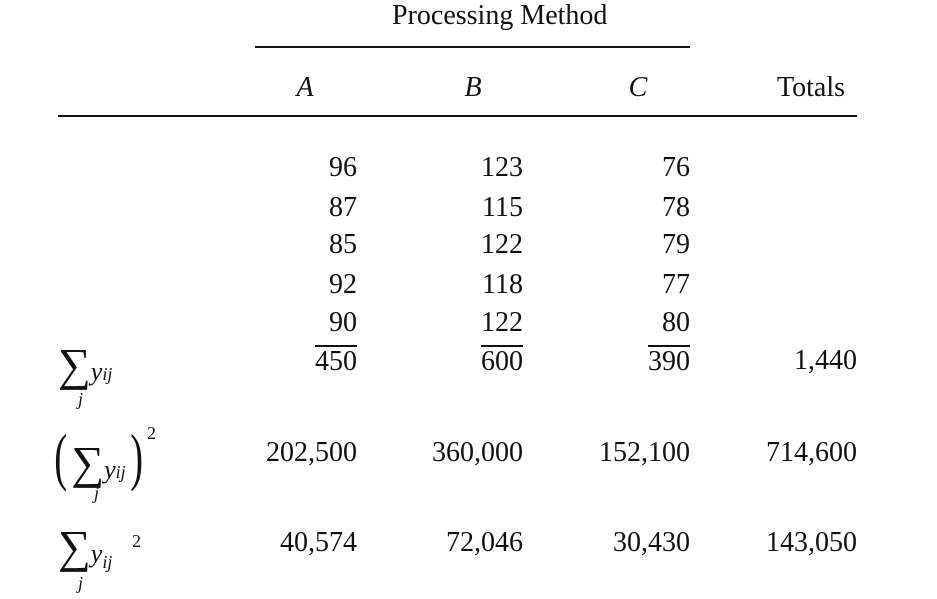 The height and width of the screenshot is (599, 937). Describe the element at coordinates (443, 361) in the screenshot. I see `summary-cell: 600` at that location.